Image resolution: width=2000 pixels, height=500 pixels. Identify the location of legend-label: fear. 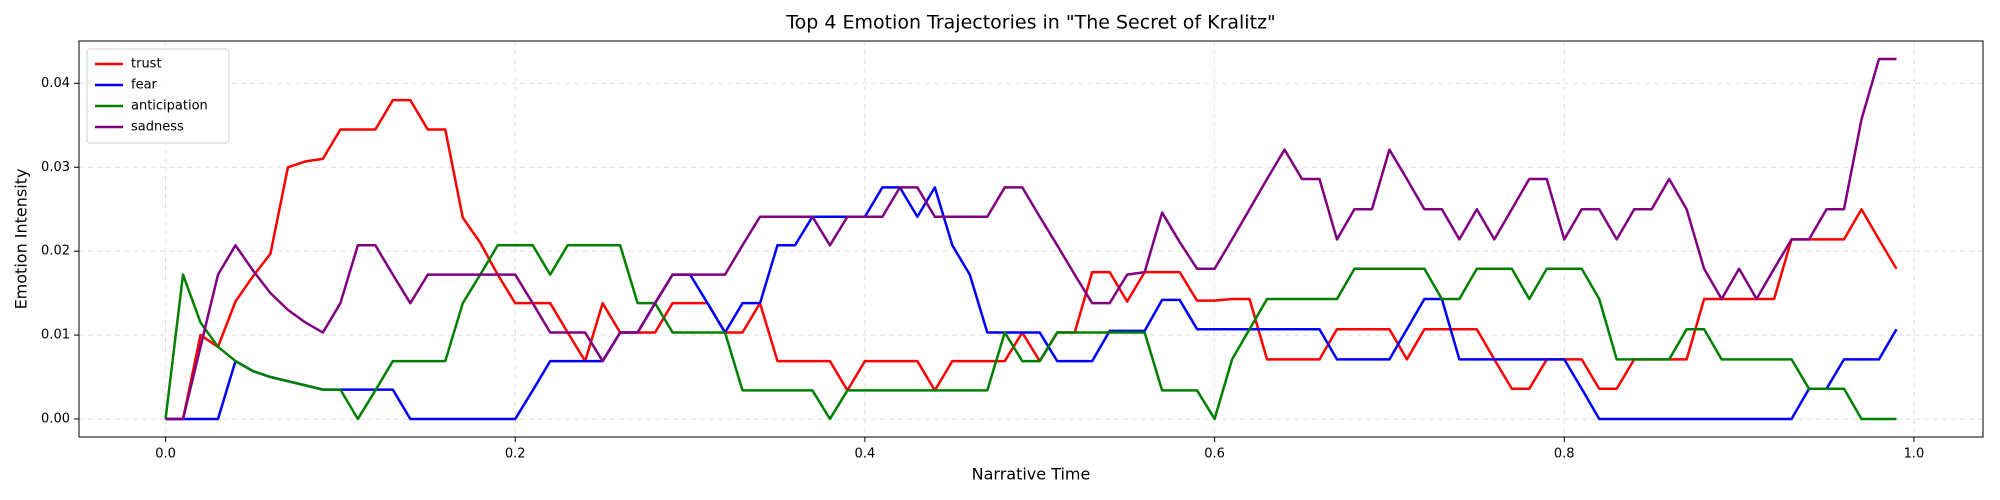
(144, 85).